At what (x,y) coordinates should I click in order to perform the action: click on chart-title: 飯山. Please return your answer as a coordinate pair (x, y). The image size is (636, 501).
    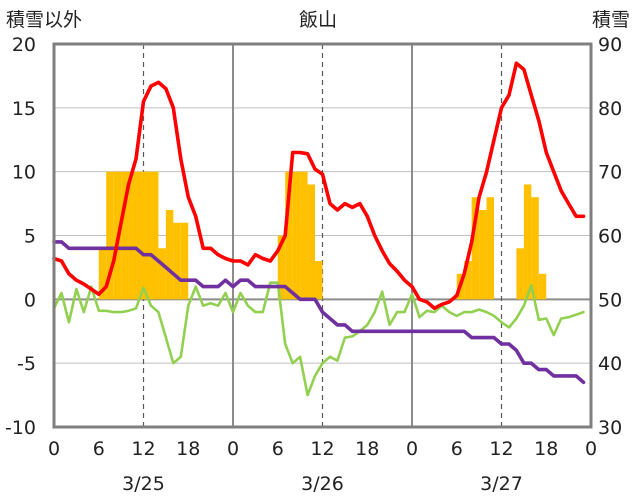
    Looking at the image, I should click on (318, 20).